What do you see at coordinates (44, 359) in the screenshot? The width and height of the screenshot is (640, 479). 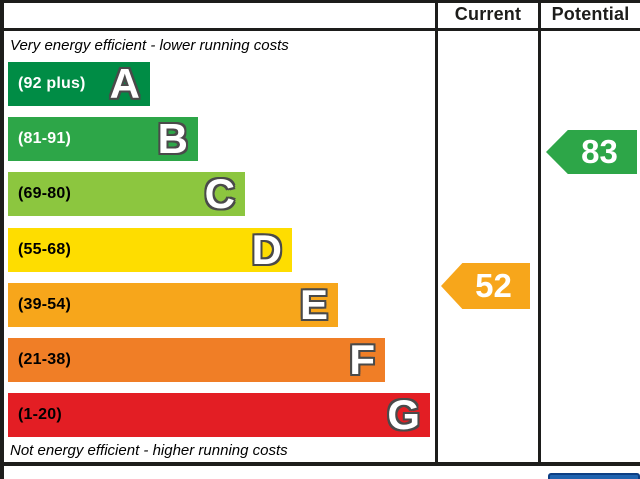 I see `band-range-label: (21-38)` at bounding box center [44, 359].